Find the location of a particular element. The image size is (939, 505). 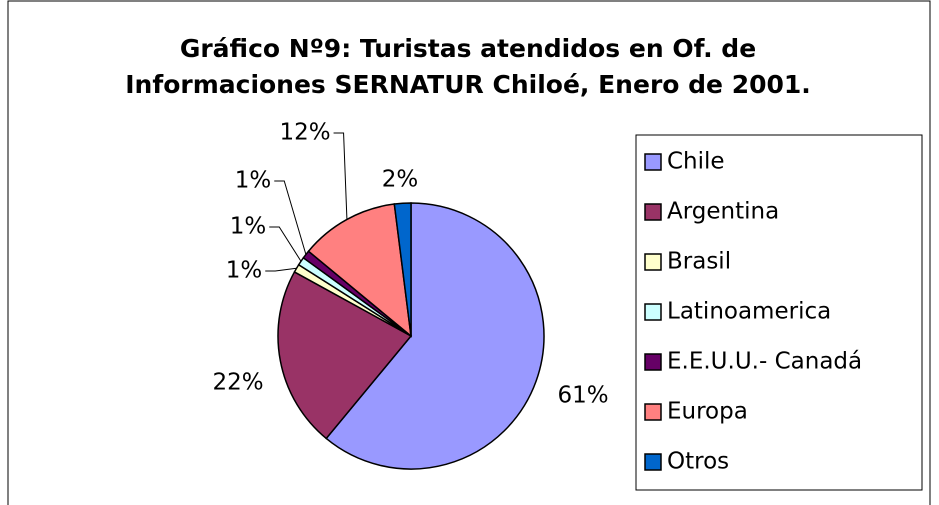

data-label: 2% is located at coordinates (400, 180).